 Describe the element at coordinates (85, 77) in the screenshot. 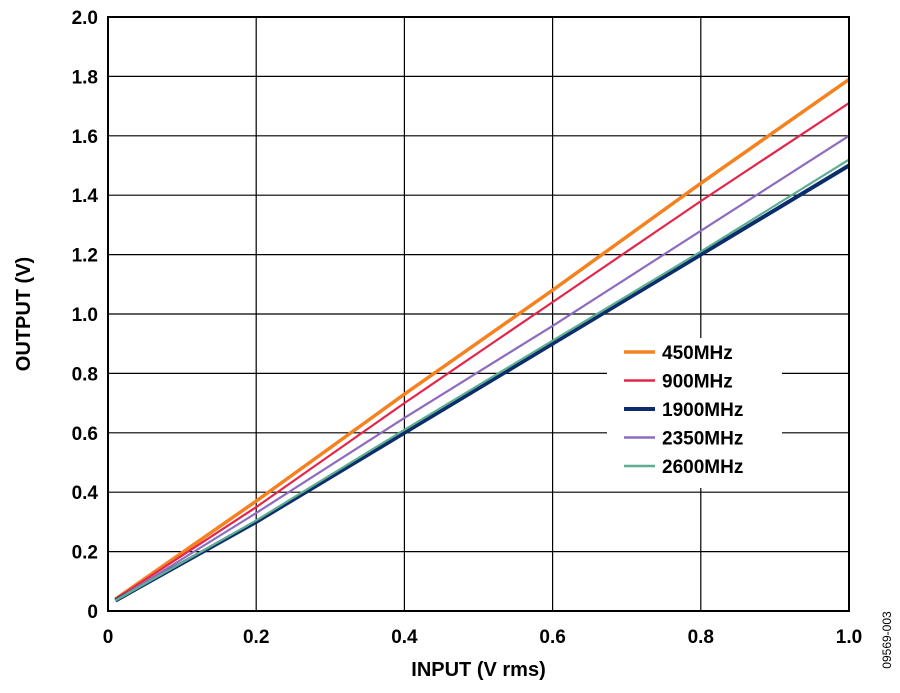

I see `y-tick-label: 1.8` at that location.